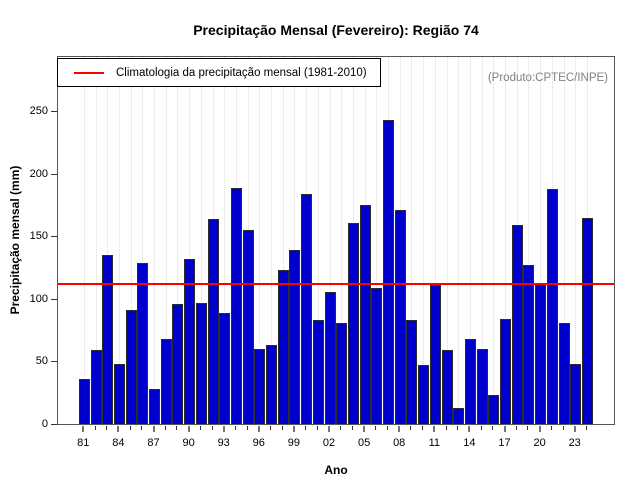 This screenshot has height=500, width=640. What do you see at coordinates (412, 372) in the screenshot?
I see `bar-2009` at bounding box center [412, 372].